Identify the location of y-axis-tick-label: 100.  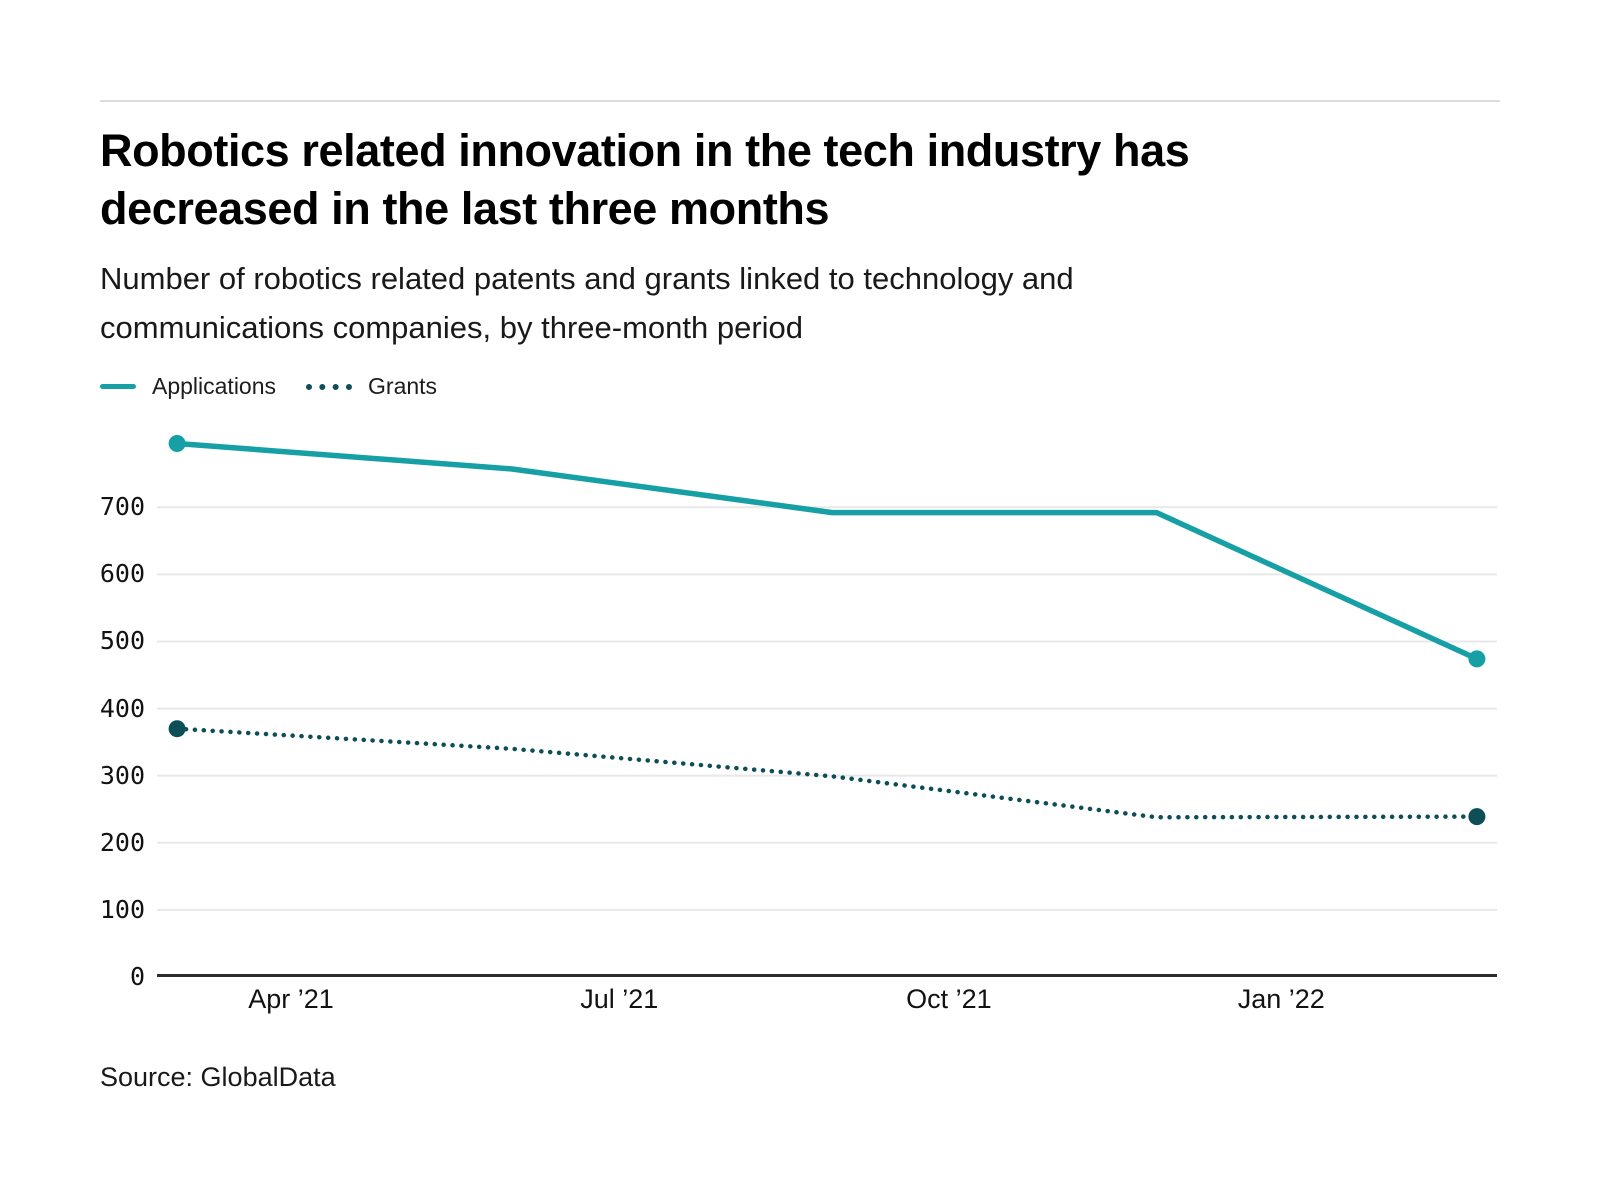
(122, 909).